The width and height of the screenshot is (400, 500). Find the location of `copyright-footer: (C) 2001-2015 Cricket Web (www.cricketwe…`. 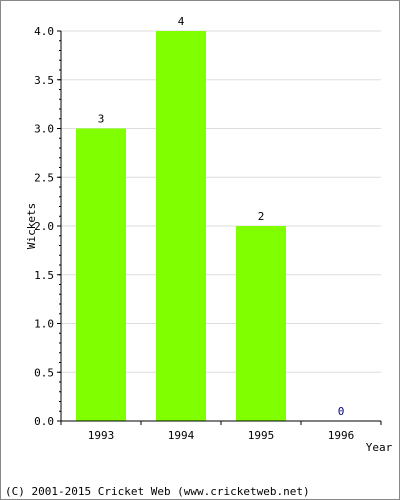

copyright-footer: (C) 2001-2015 Cricket Web (www.cricketwe… is located at coordinates (157, 491).